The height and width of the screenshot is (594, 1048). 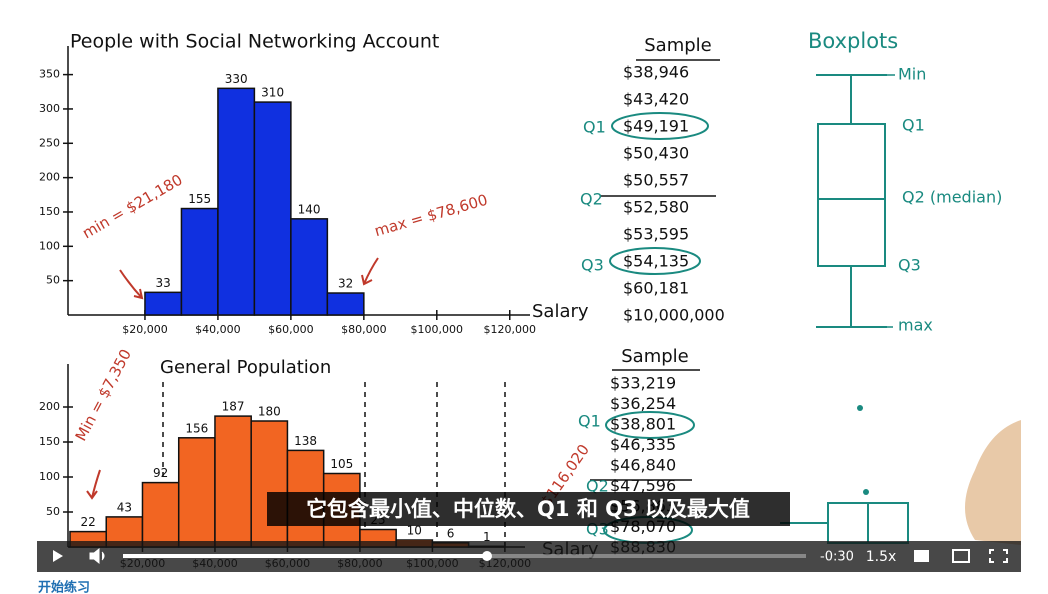 I want to click on boxplot-label: Q1, so click(x=913, y=125).